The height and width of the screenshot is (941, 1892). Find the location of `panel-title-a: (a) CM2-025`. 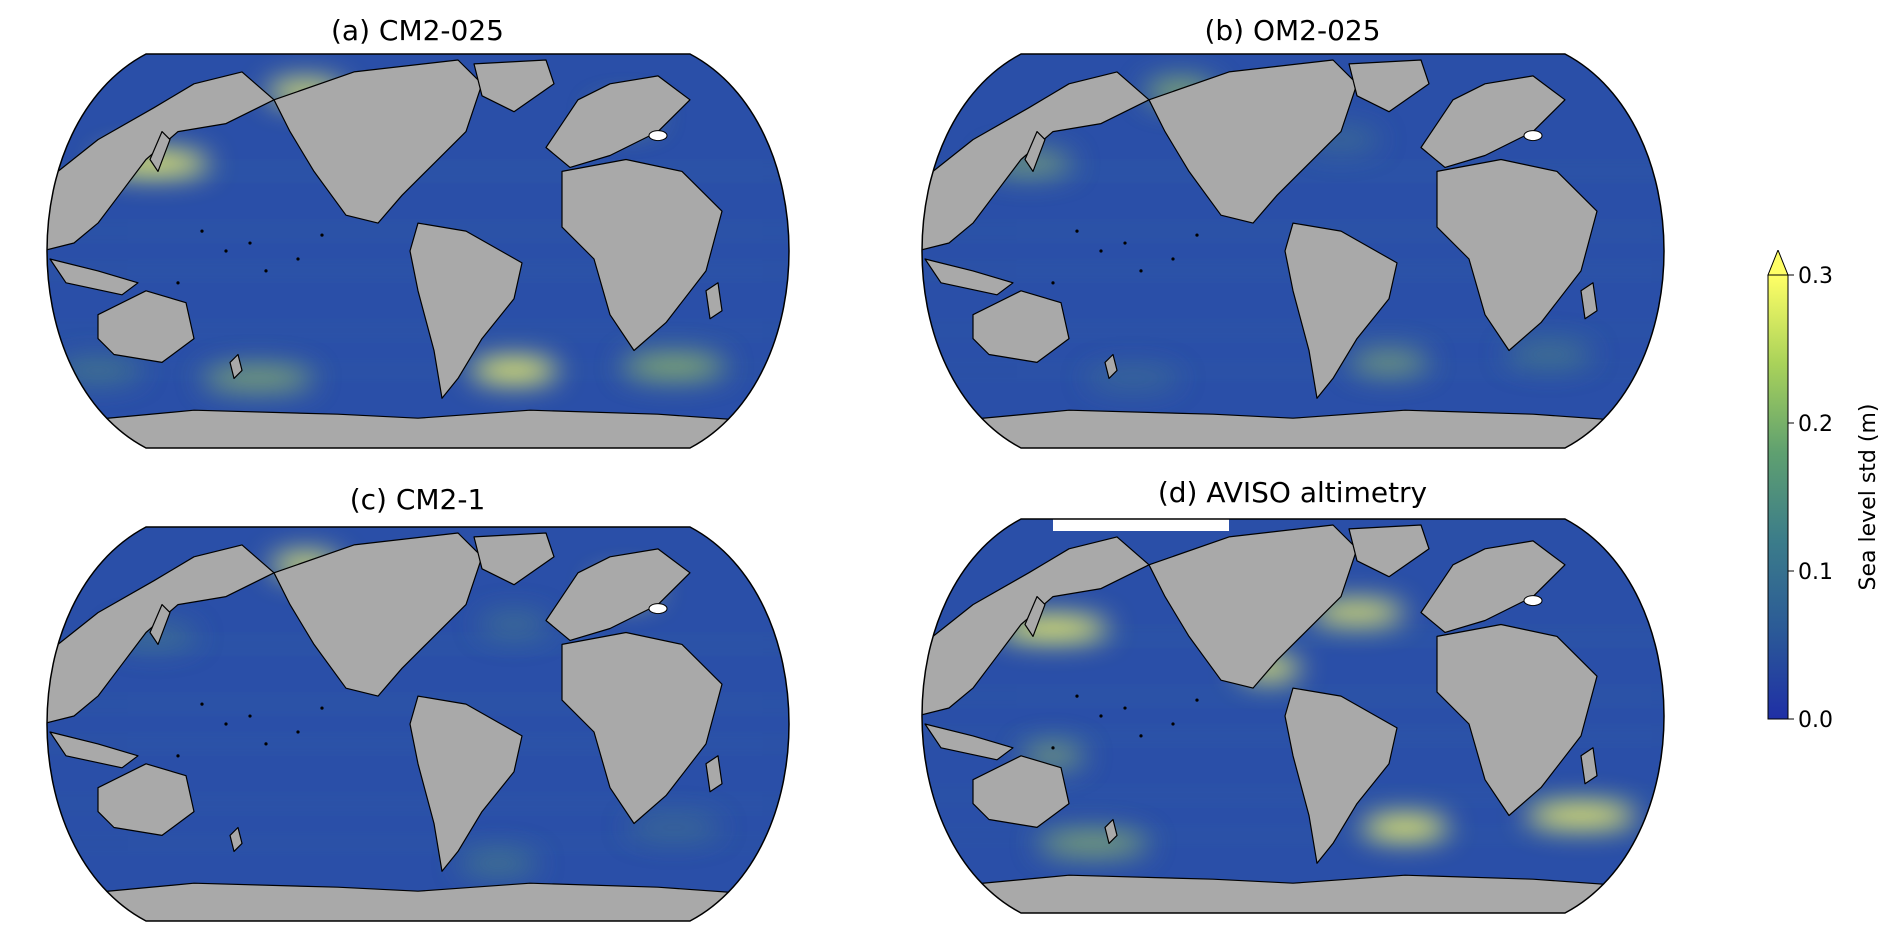

panel-title-a: (a) CM2-025 is located at coordinates (417, 30).